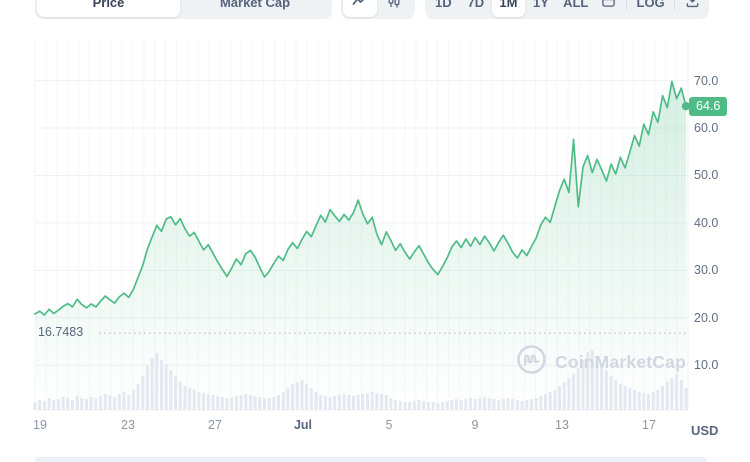 The width and height of the screenshot is (750, 462). Describe the element at coordinates (108, 8) in the screenshot. I see `tab-price: Price` at that location.